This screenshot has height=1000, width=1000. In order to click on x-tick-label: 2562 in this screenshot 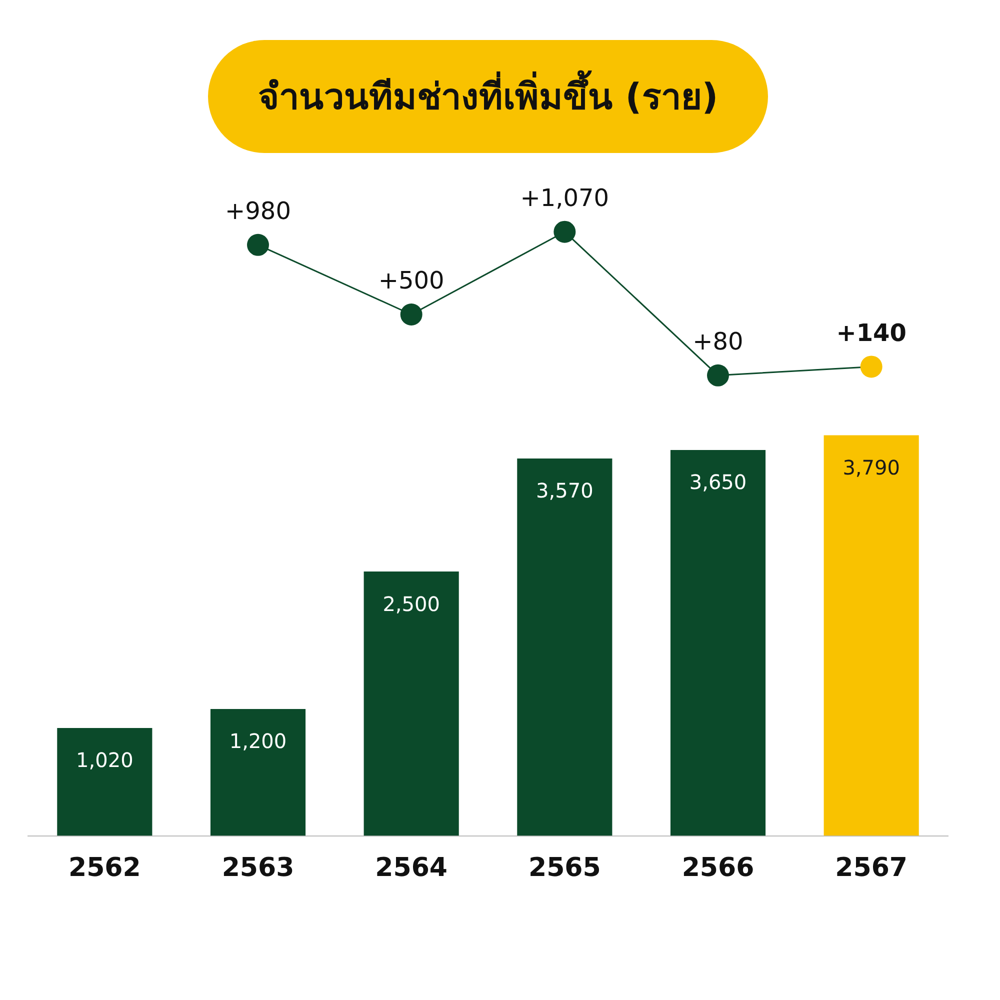, I will do `click(104, 868)`.